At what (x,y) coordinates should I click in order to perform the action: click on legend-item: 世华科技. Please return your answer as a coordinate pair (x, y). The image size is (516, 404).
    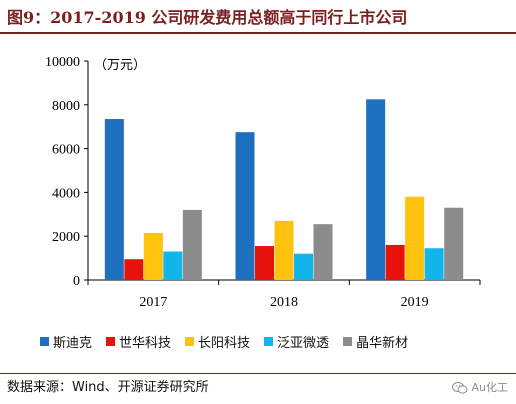
    Looking at the image, I should click on (138, 341).